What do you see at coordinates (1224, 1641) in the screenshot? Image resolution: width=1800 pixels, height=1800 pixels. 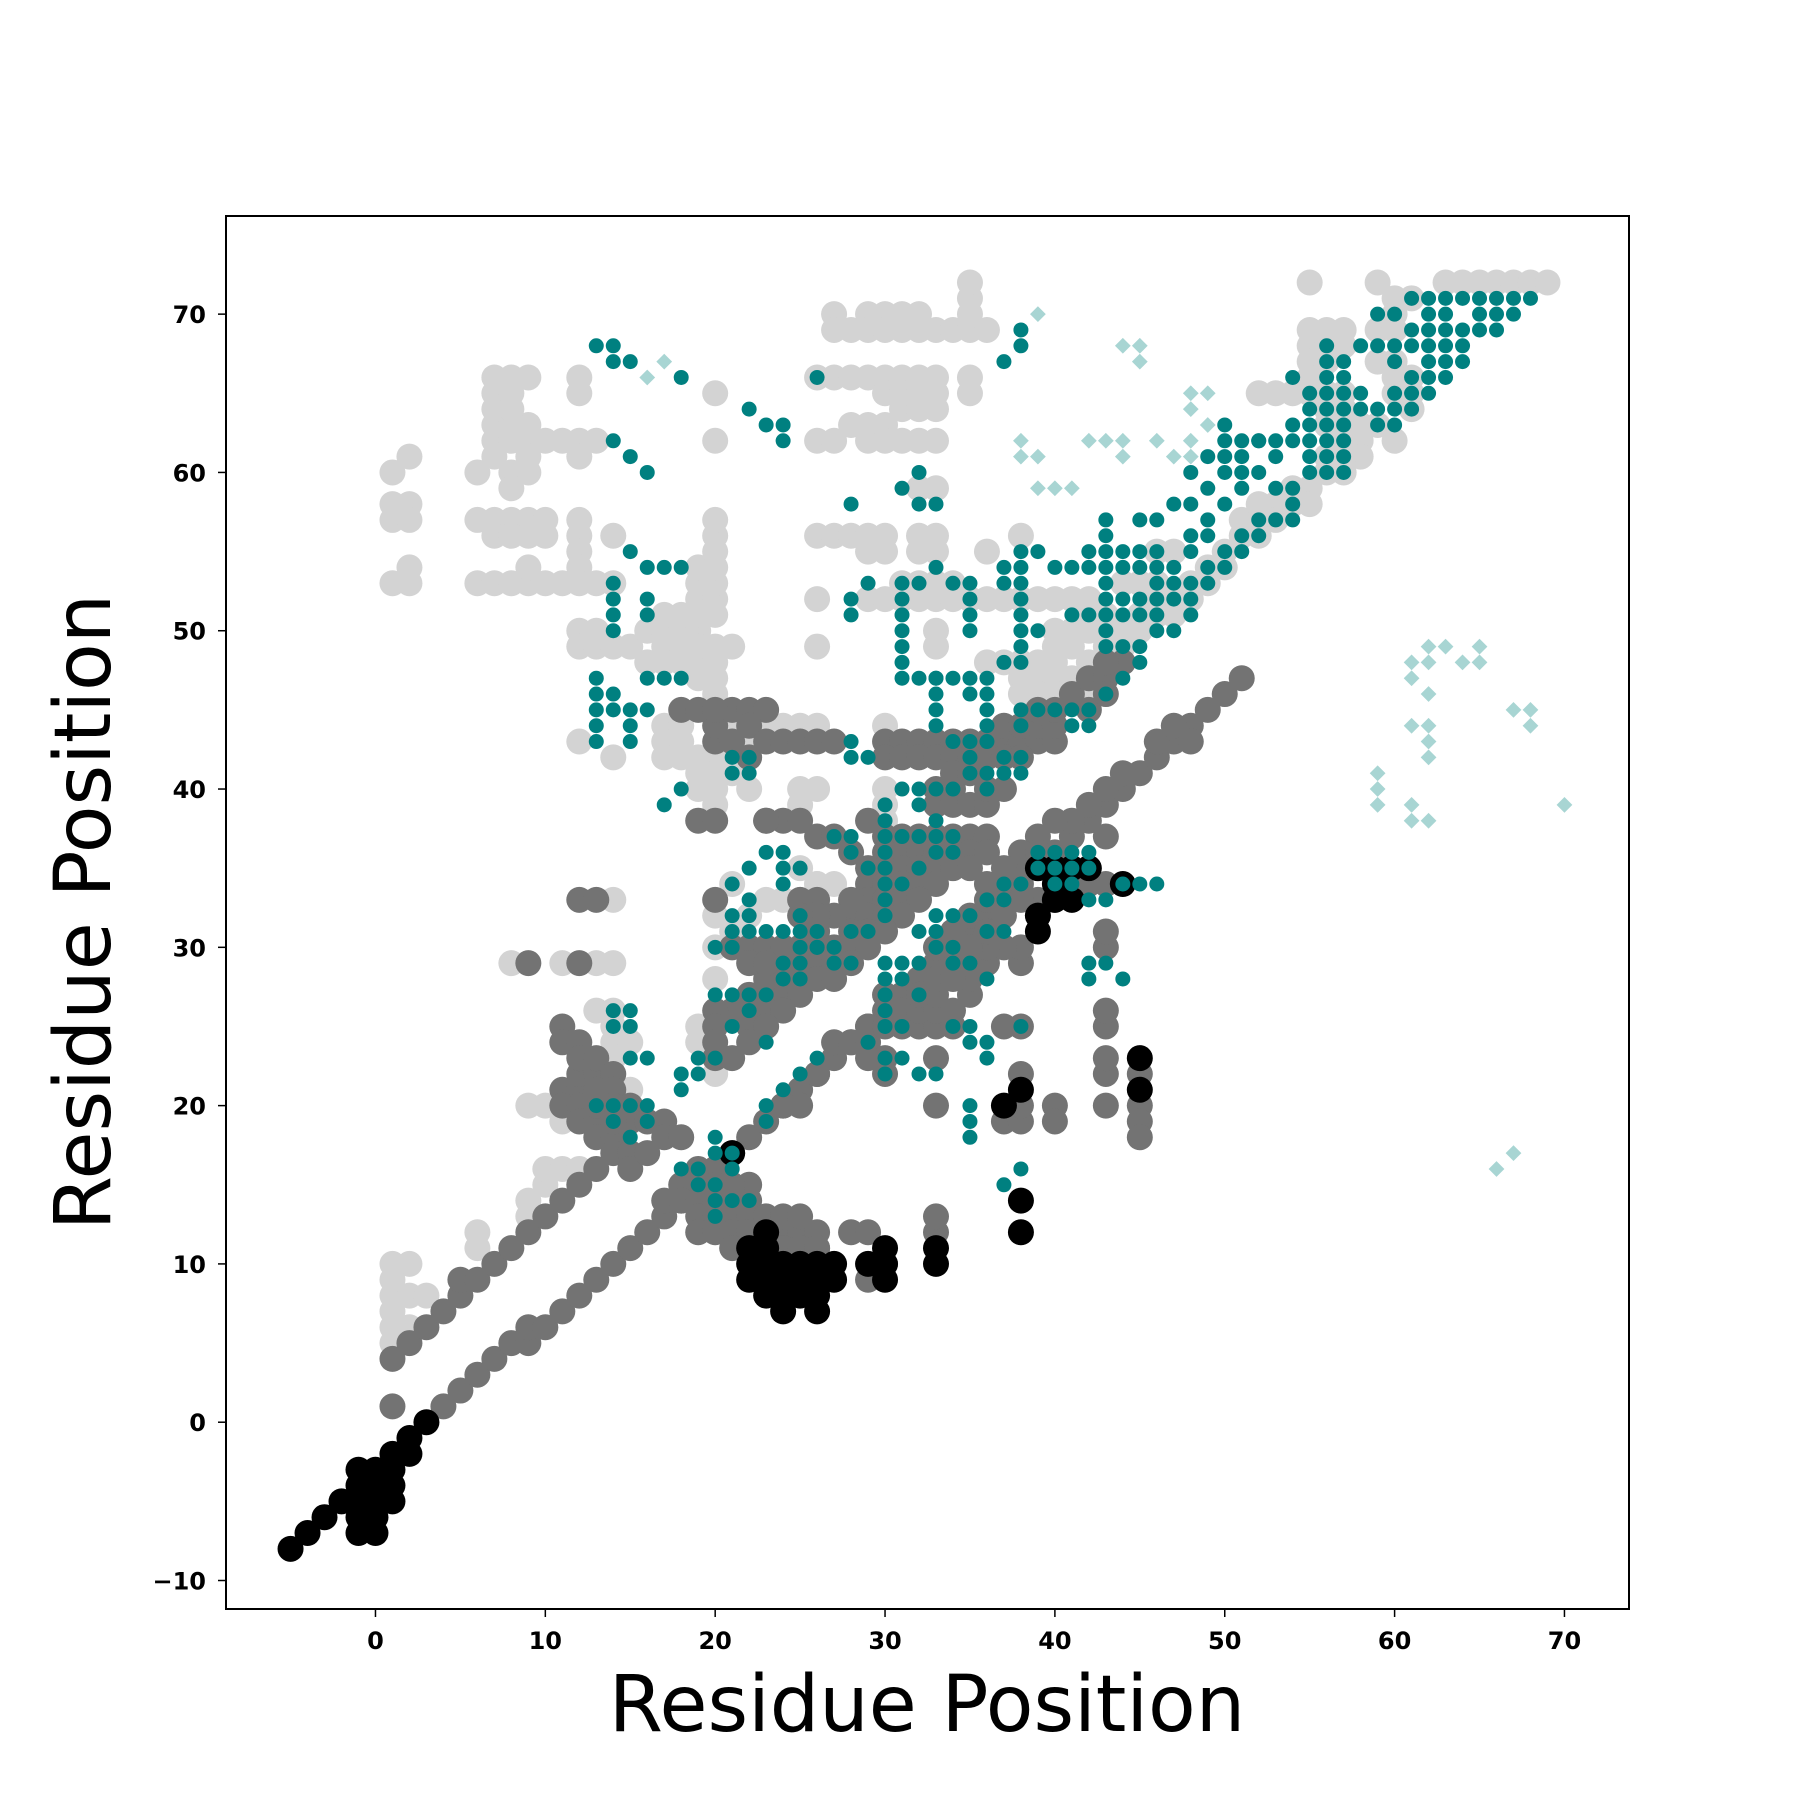 I see `x-tick-label: 50` at bounding box center [1224, 1641].